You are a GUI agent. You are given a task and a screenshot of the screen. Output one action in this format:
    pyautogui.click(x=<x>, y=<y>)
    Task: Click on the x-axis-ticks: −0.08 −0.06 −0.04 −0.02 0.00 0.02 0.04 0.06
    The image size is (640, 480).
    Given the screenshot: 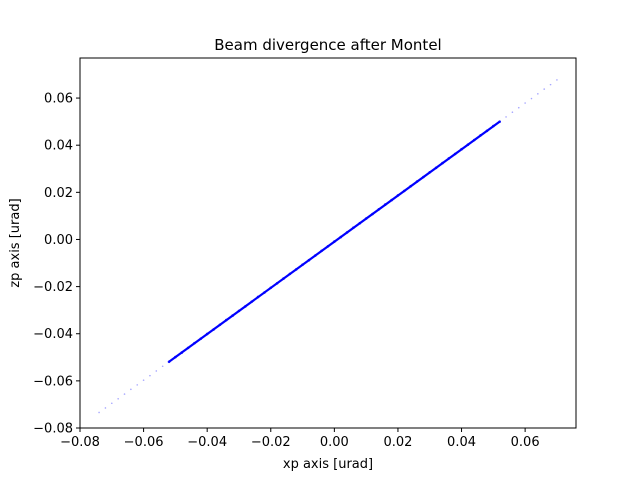 What is the action you would take?
    pyautogui.click(x=300, y=439)
    